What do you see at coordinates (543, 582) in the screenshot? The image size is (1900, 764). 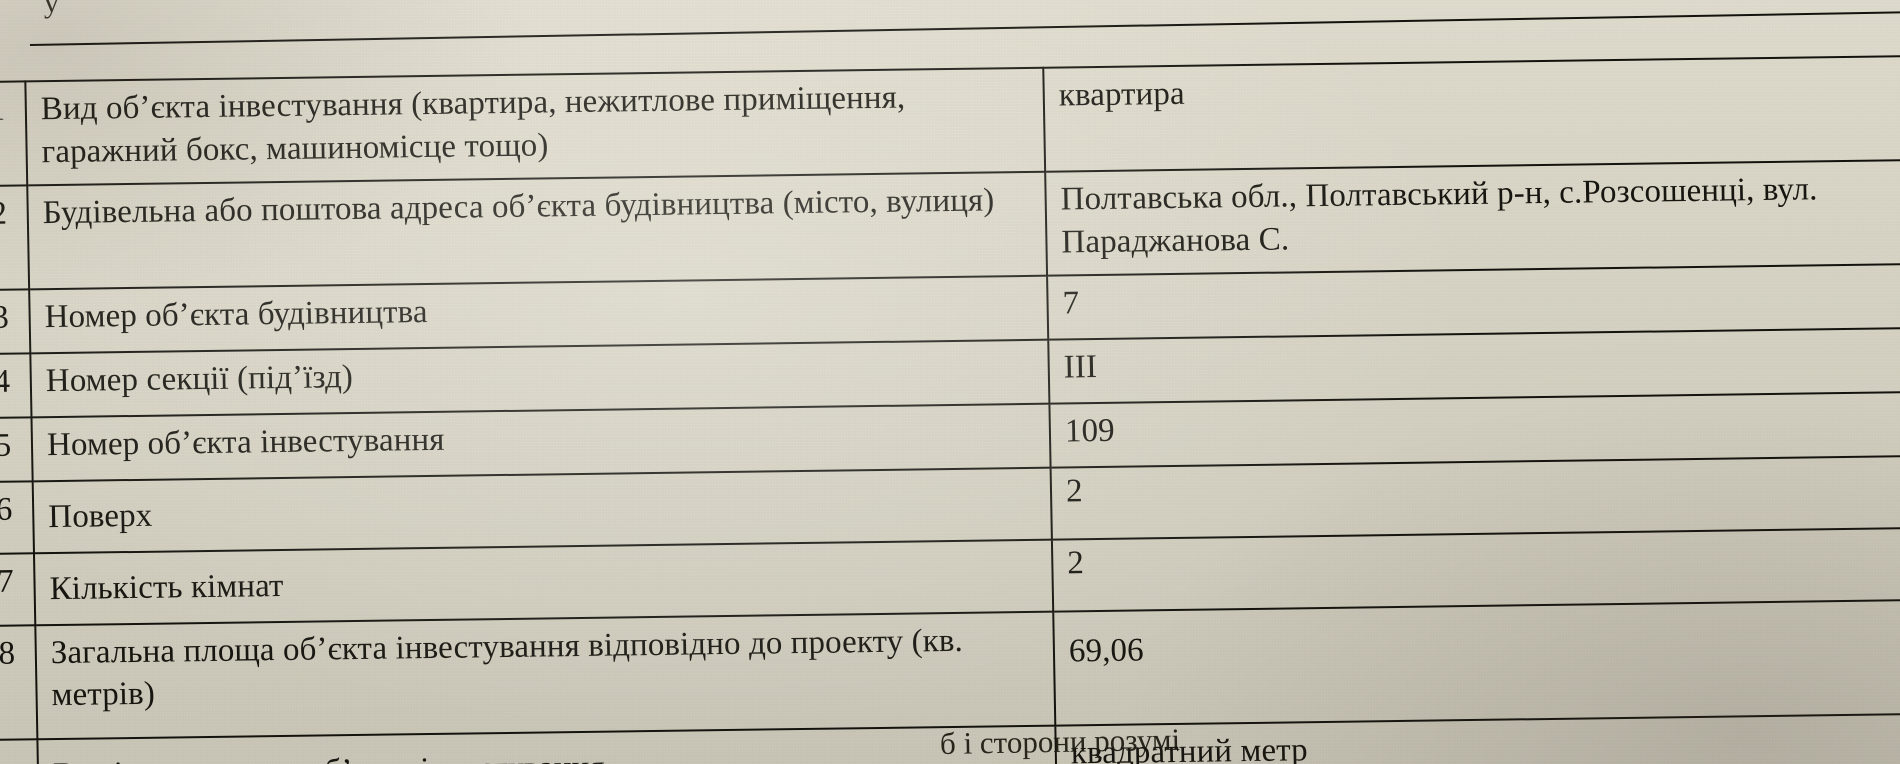 I see `row-label-room-count: Кількість кімнат` at bounding box center [543, 582].